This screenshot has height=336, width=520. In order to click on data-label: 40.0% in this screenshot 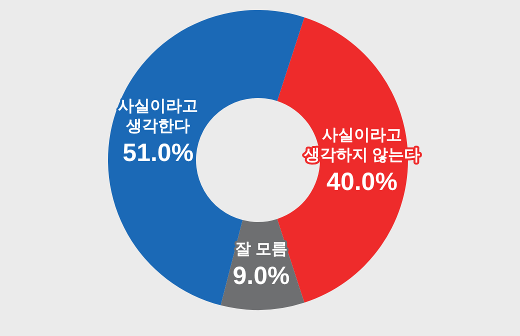, I will do `click(362, 182)`.